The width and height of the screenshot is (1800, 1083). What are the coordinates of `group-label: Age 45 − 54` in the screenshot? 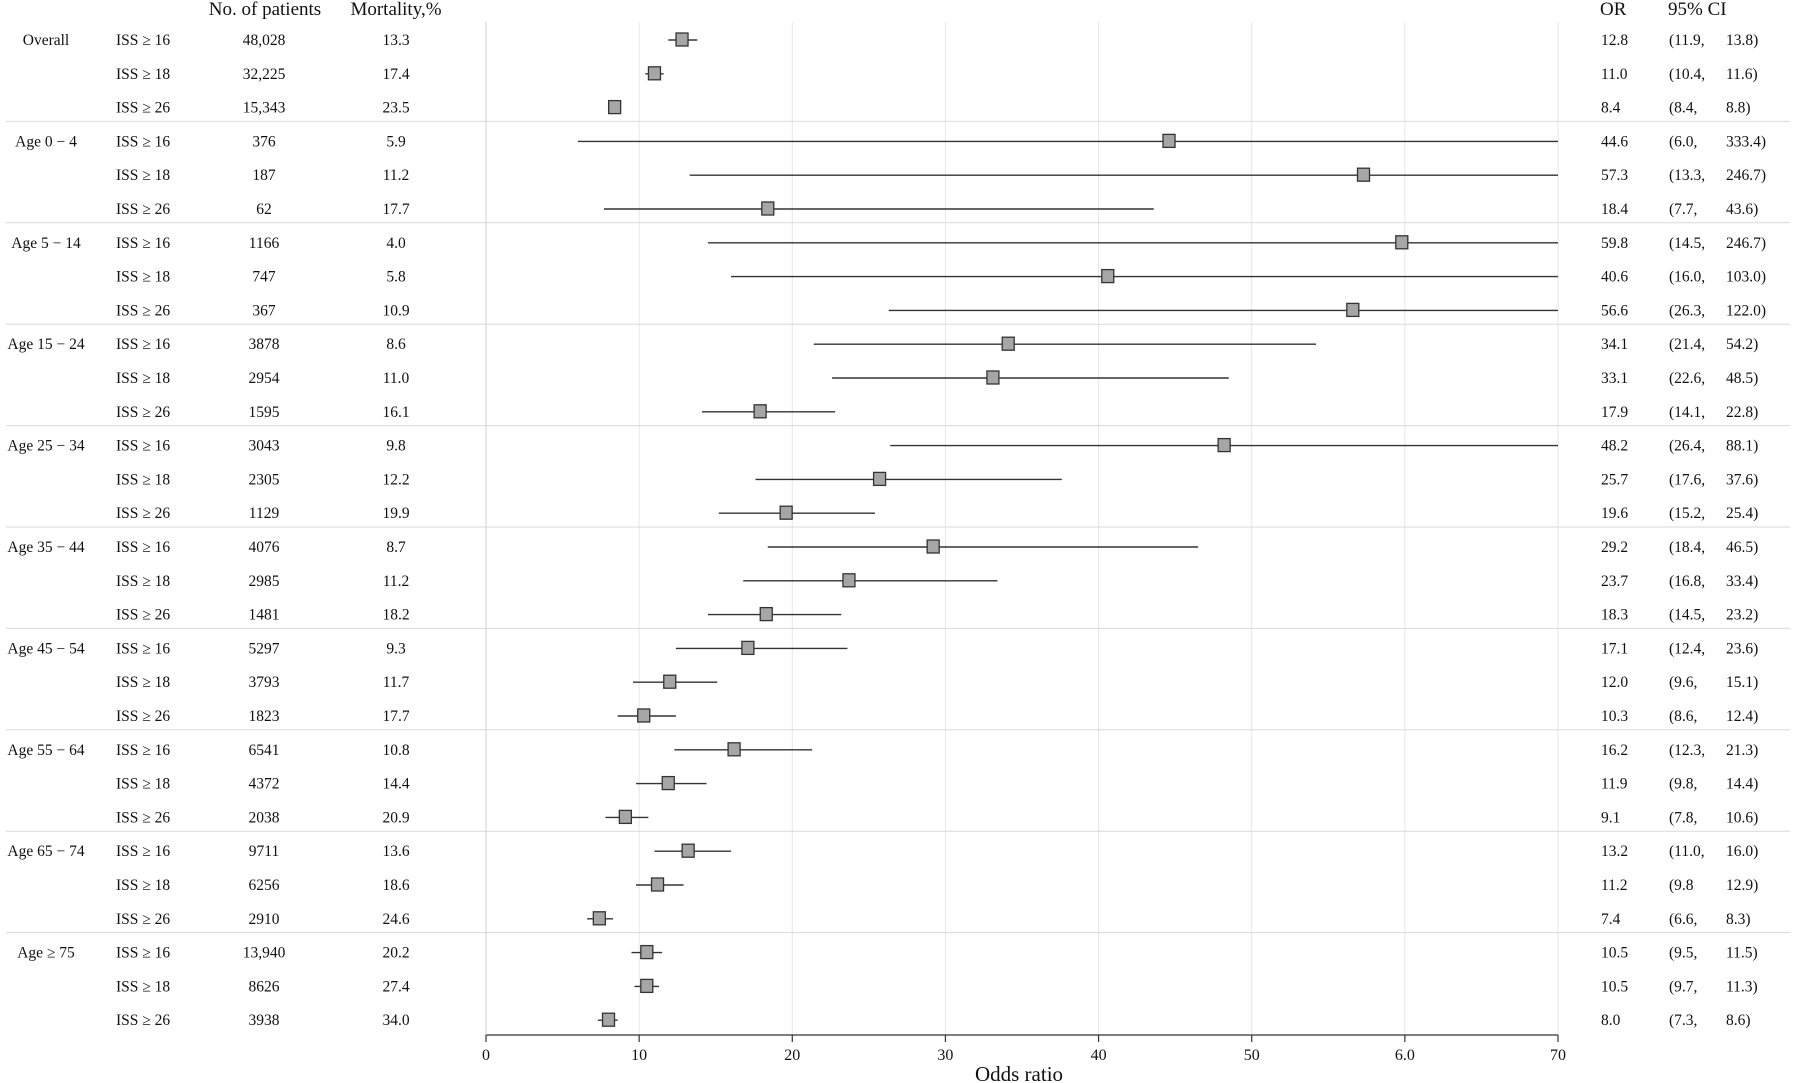 It's located at (45, 648).